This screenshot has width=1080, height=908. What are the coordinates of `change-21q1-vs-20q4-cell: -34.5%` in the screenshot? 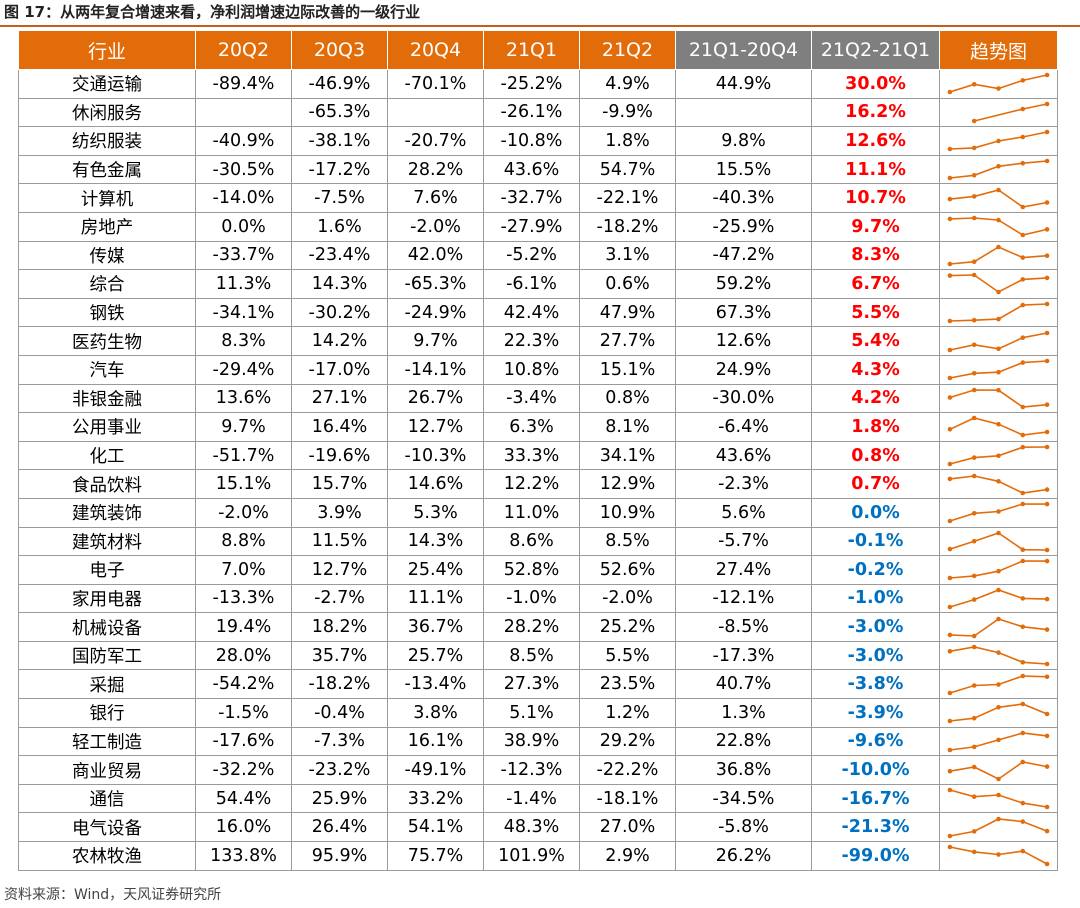 It's located at (743, 798).